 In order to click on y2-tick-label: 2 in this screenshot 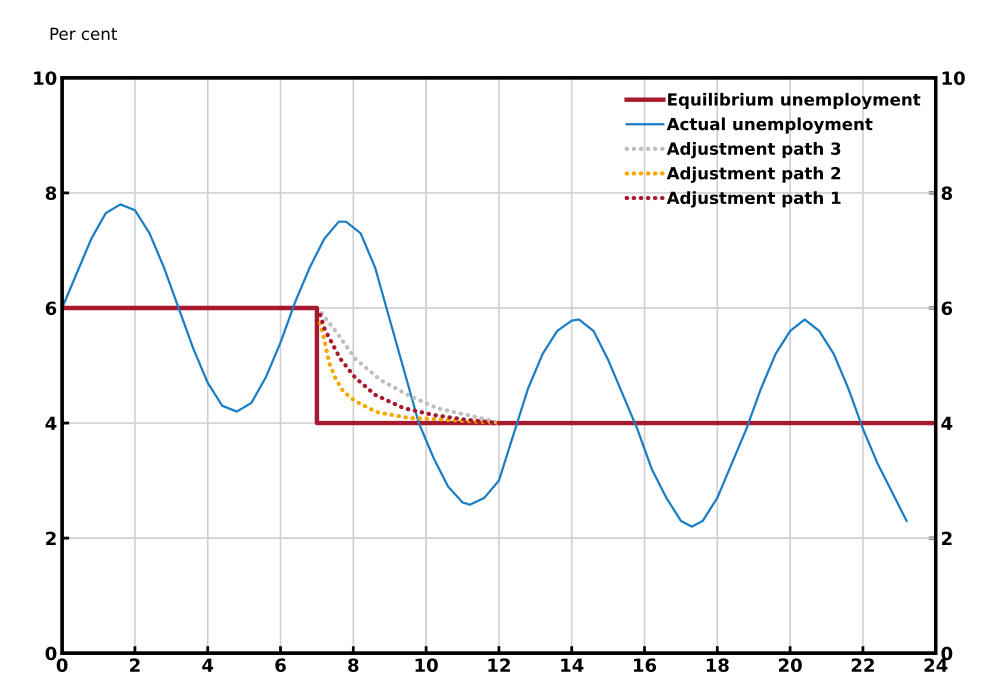, I will do `click(947, 538)`.